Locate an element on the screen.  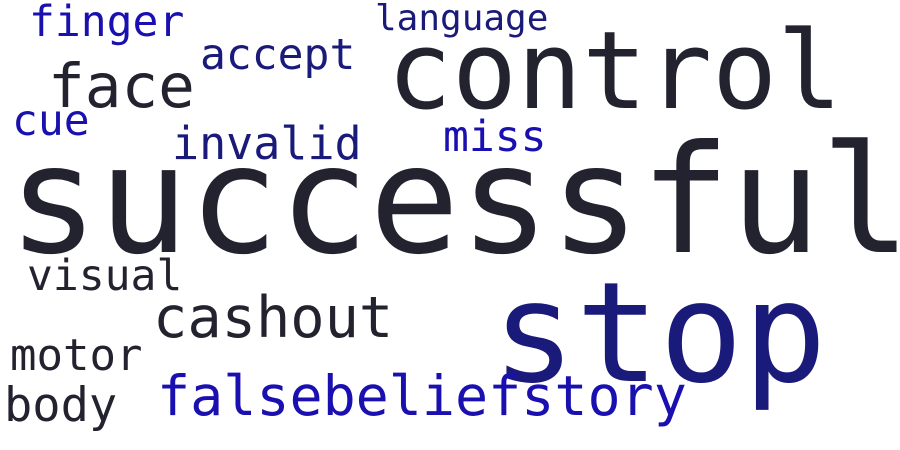
word-control: control is located at coordinates (615, 71).